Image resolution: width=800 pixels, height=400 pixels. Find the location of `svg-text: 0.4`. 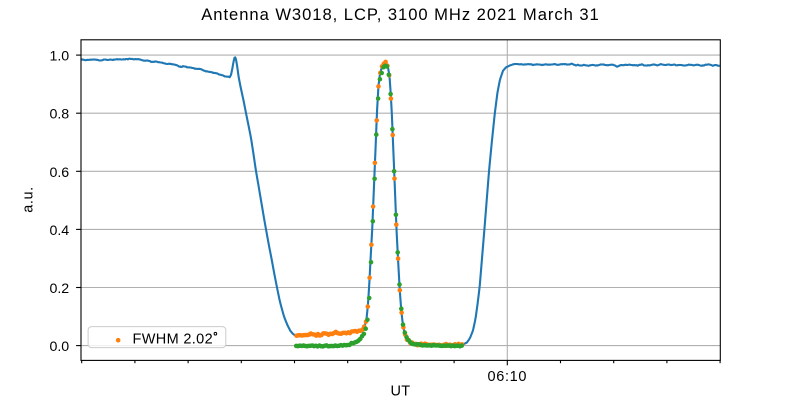

svg-text: 0.4 is located at coordinates (59, 231).